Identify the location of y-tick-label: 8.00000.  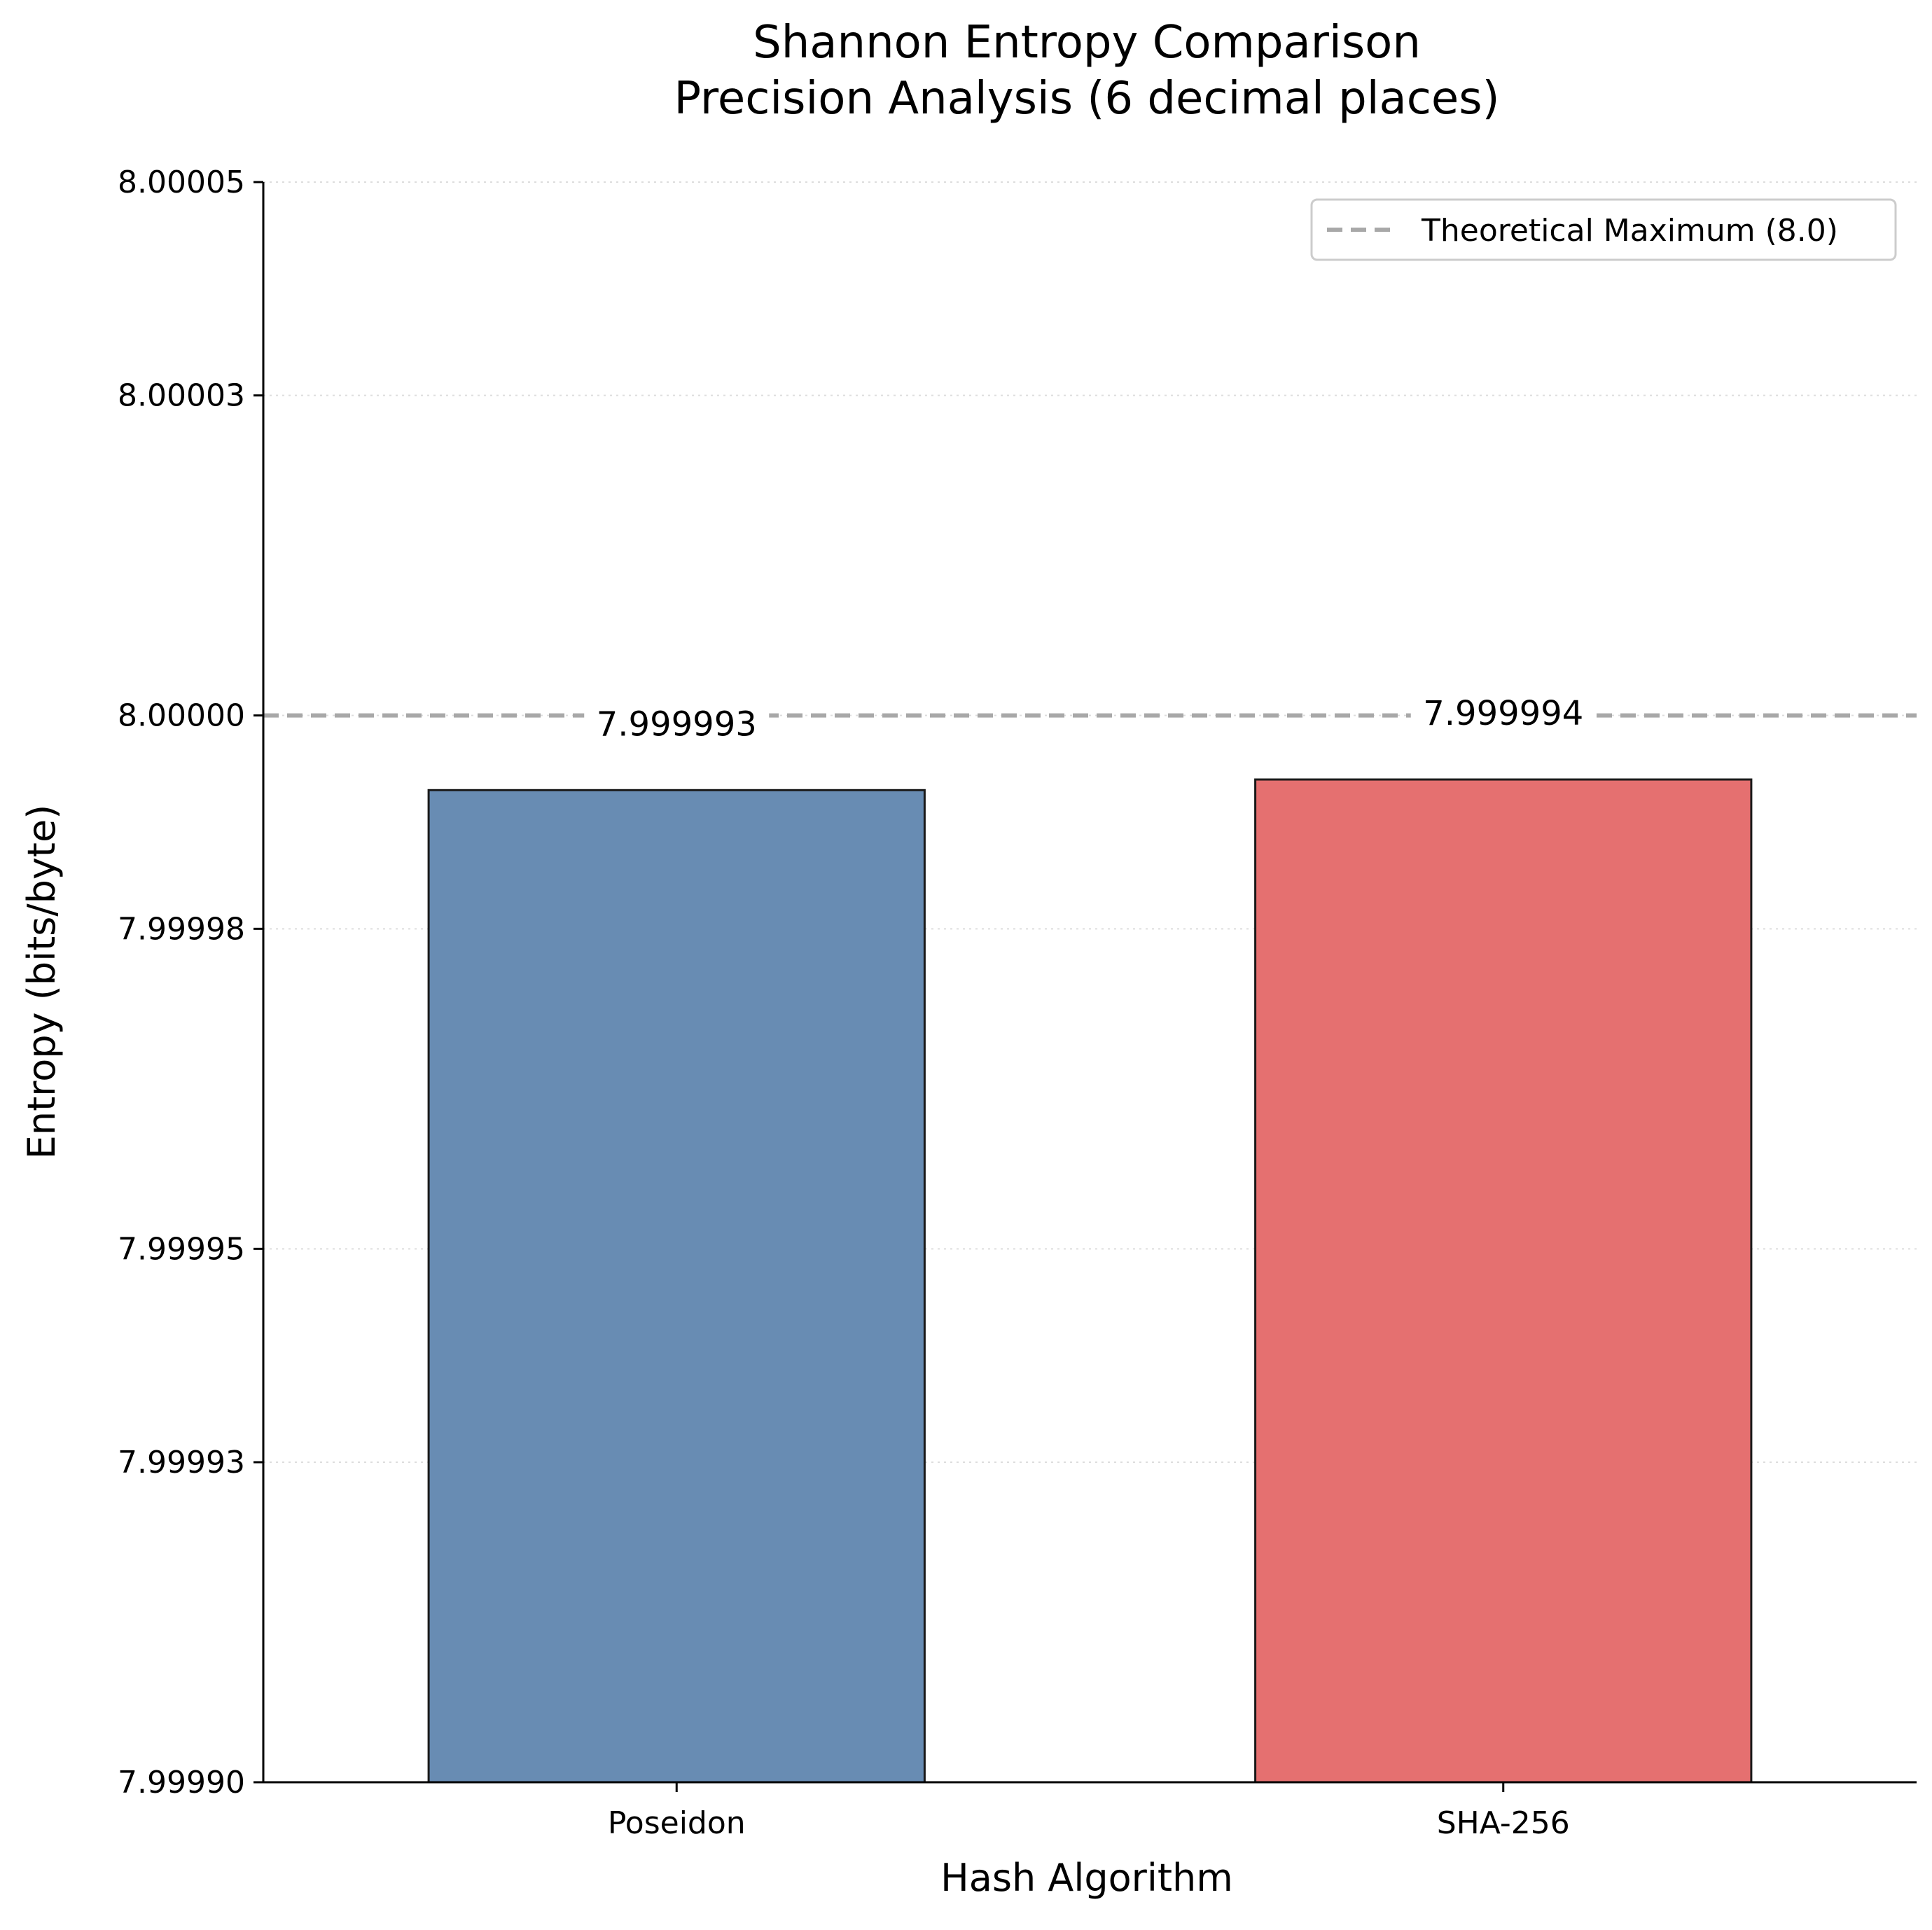
(181, 716).